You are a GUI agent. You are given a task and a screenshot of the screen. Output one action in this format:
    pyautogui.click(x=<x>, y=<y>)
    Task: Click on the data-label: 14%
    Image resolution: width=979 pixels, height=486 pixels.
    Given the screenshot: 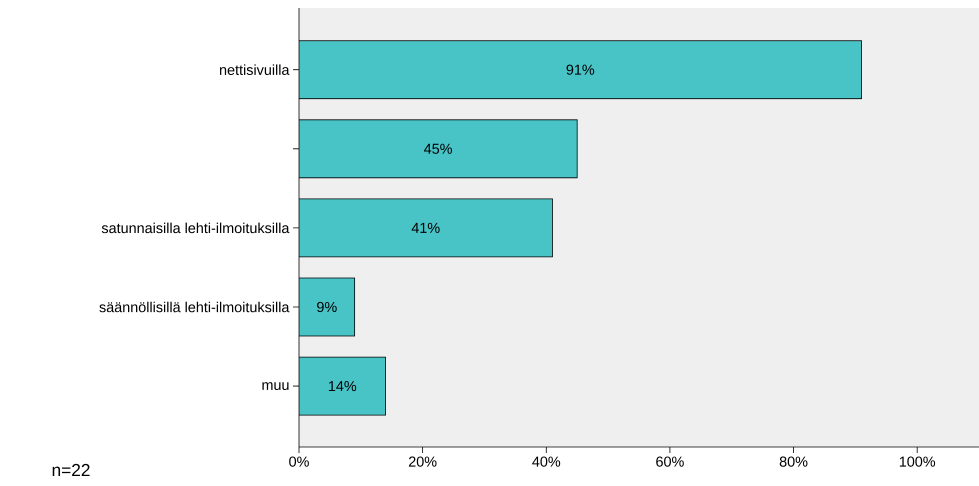 What is the action you would take?
    pyautogui.click(x=342, y=386)
    